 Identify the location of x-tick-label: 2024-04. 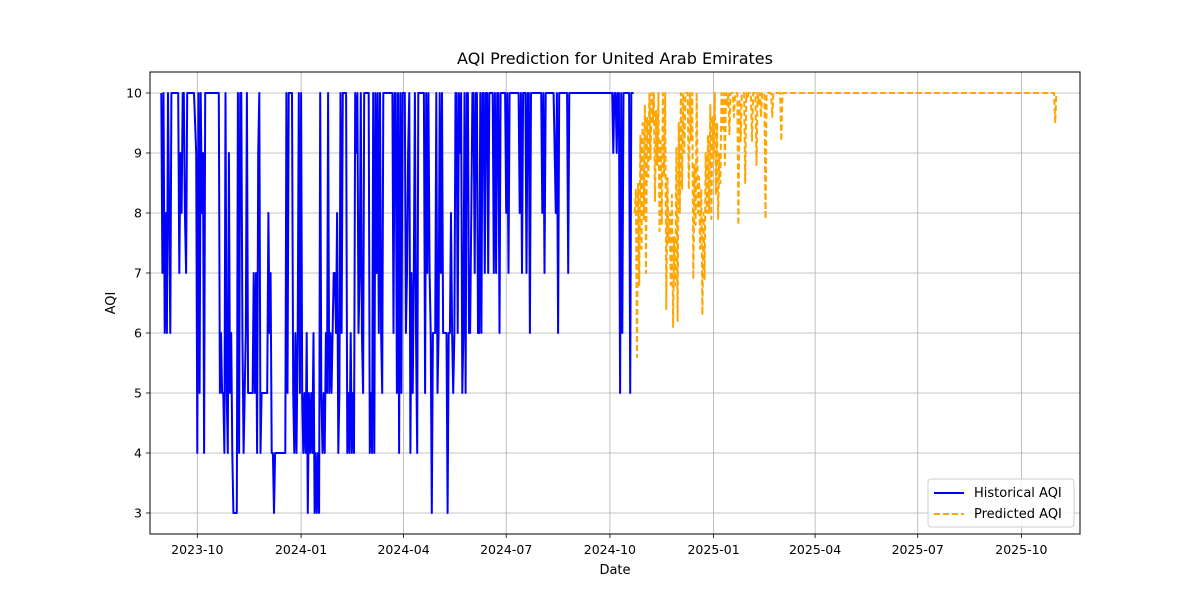
(403, 549).